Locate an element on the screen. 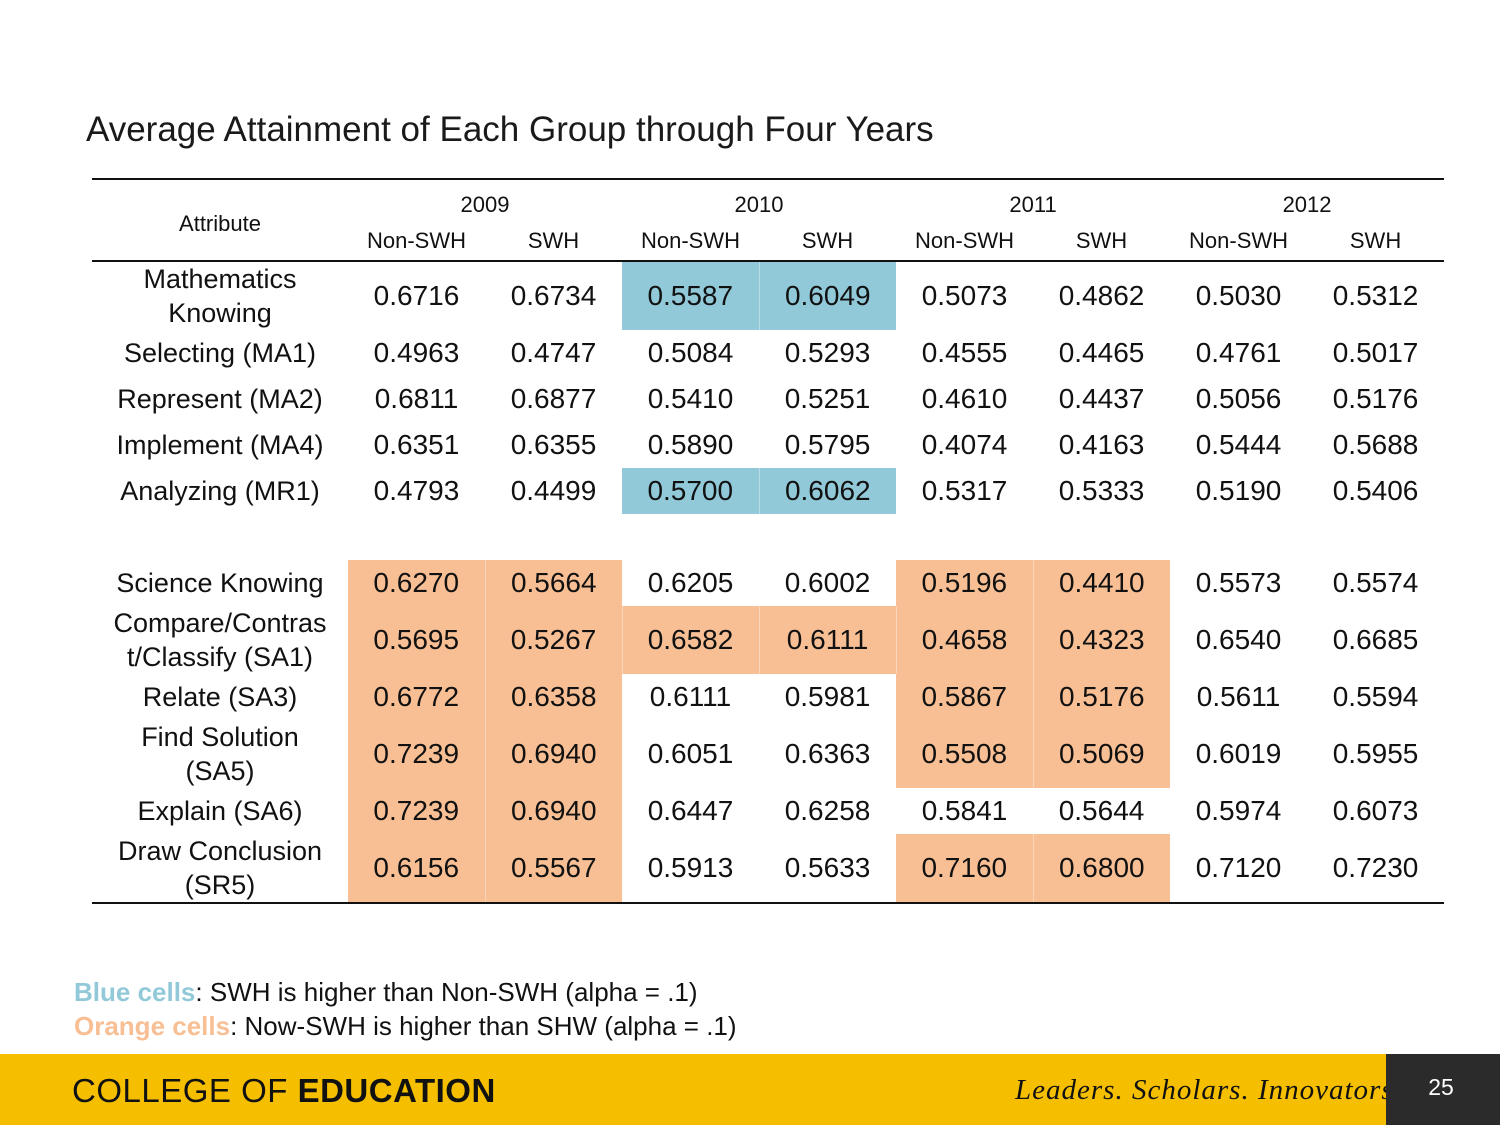  page-number-box: 25 is located at coordinates (1443, 1089).